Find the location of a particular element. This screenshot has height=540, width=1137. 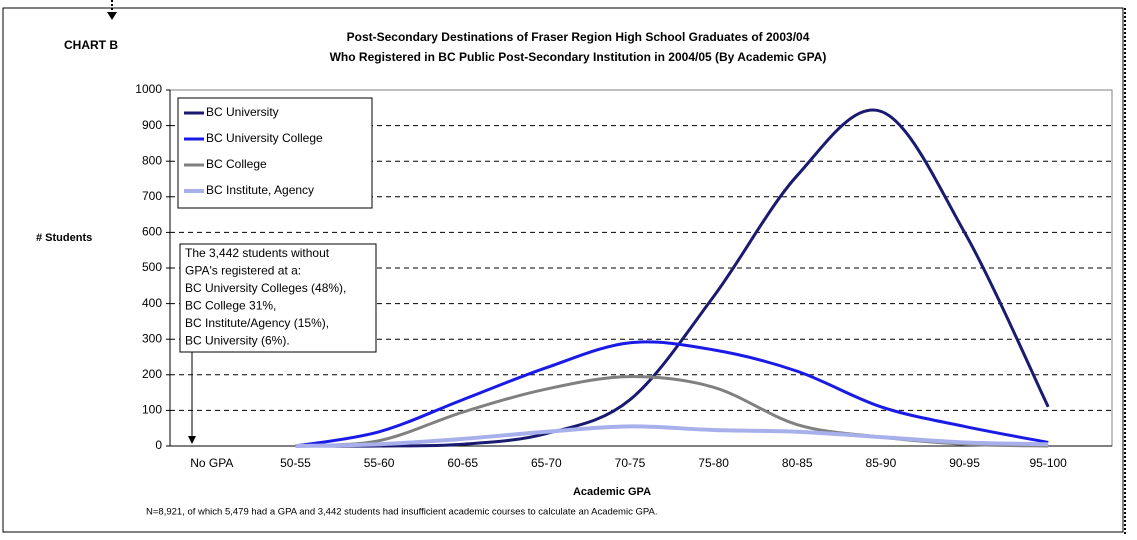

x-tick-label: 50-55 is located at coordinates (295, 463).